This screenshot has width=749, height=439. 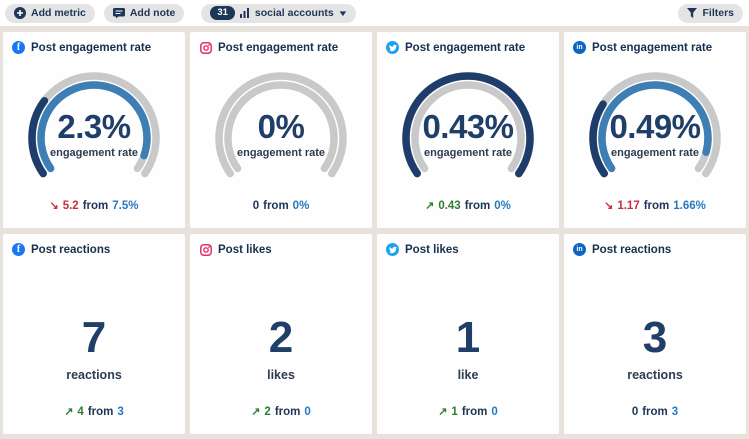 I want to click on comparison-row: ↘ 1.17 from 1.66%, so click(x=655, y=205).